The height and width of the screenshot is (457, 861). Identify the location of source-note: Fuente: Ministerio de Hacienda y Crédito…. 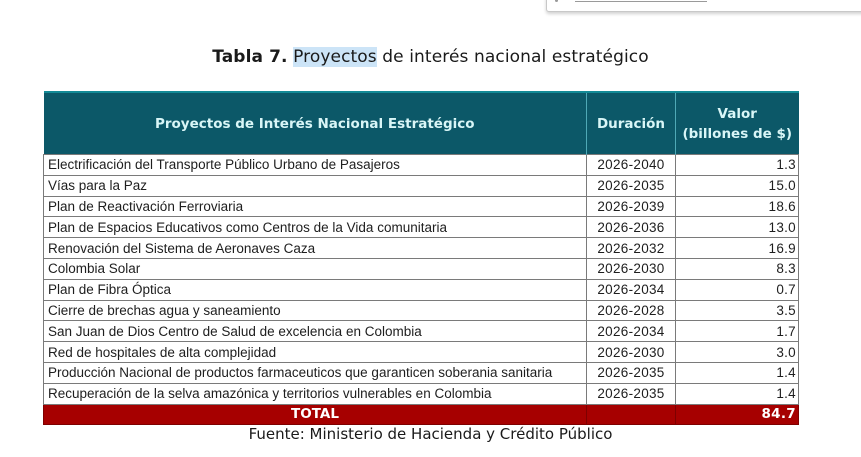
(430, 434).